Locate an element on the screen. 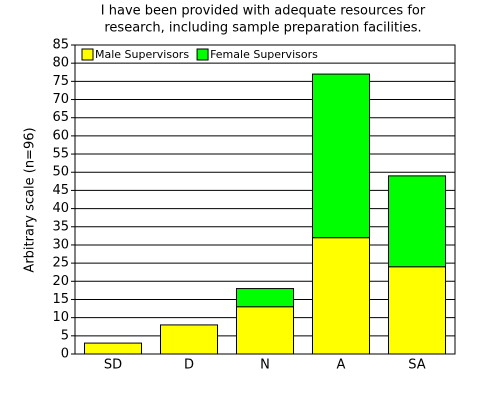 The height and width of the screenshot is (400, 500). y-tick-label: 15 is located at coordinates (60, 299).